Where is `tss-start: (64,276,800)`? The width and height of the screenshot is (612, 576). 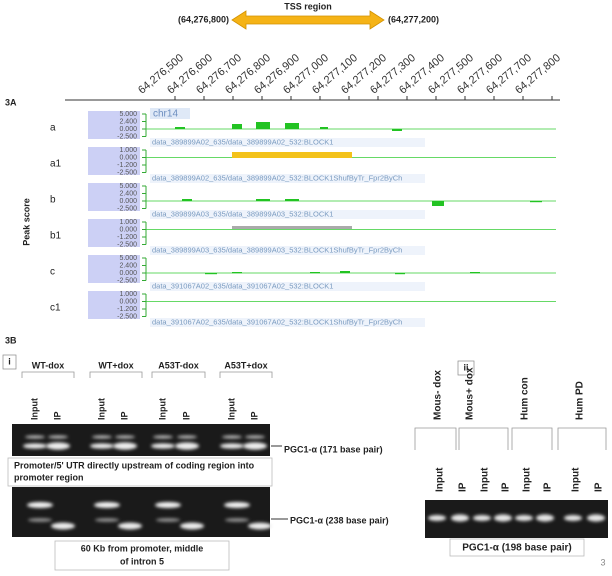 tss-start: (64,276,800) is located at coordinates (203, 19).